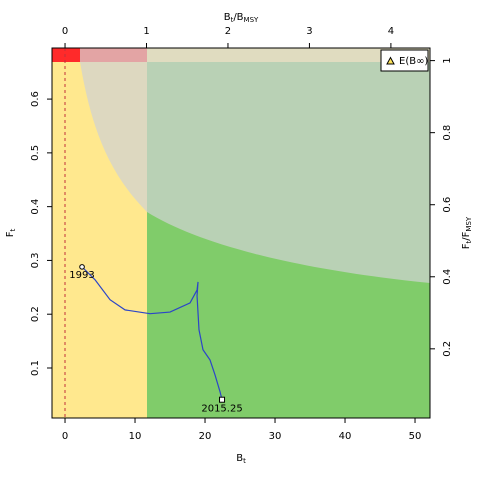 This screenshot has height=480, width=480. Describe the element at coordinates (309, 31) in the screenshot. I see `x2-tick-label: 3` at that location.